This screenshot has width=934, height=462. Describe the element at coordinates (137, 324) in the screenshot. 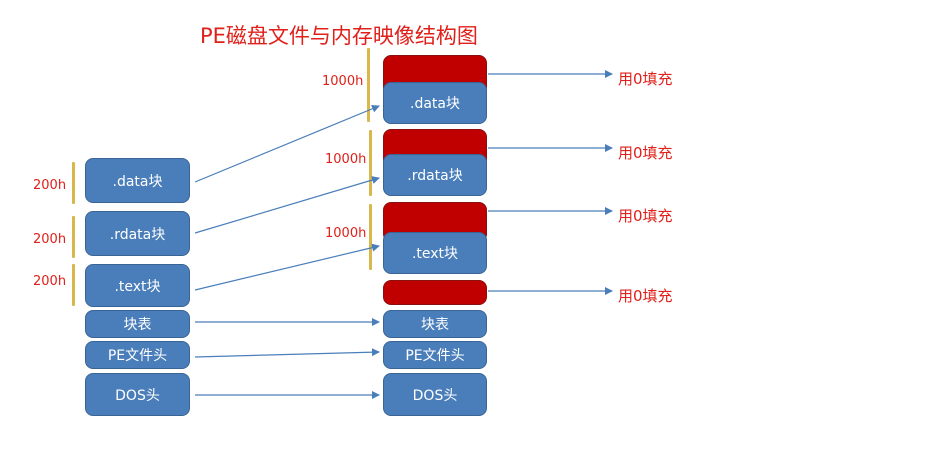

I see `disk-section-table: 块表` at that location.